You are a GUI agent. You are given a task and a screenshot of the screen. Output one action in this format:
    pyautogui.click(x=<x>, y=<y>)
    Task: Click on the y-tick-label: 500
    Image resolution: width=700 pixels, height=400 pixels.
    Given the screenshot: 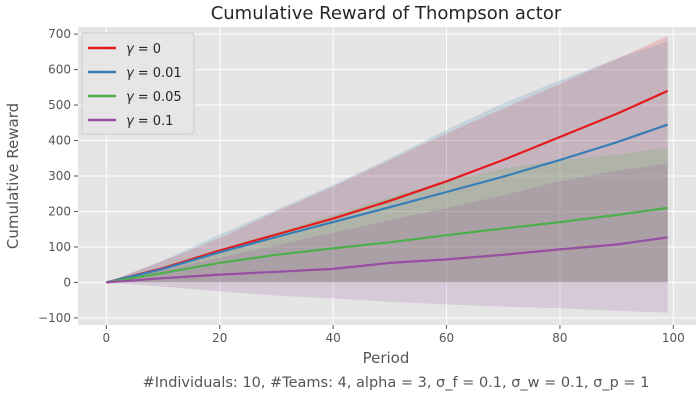 What is the action you would take?
    pyautogui.click(x=59, y=105)
    